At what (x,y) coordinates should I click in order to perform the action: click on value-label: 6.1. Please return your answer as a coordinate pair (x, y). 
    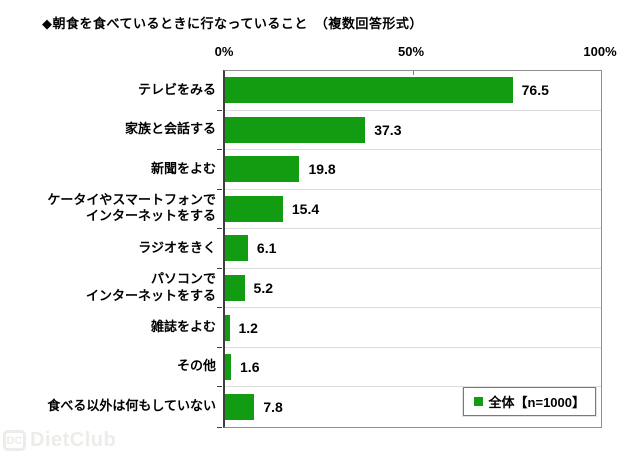
    Looking at the image, I should click on (266, 248).